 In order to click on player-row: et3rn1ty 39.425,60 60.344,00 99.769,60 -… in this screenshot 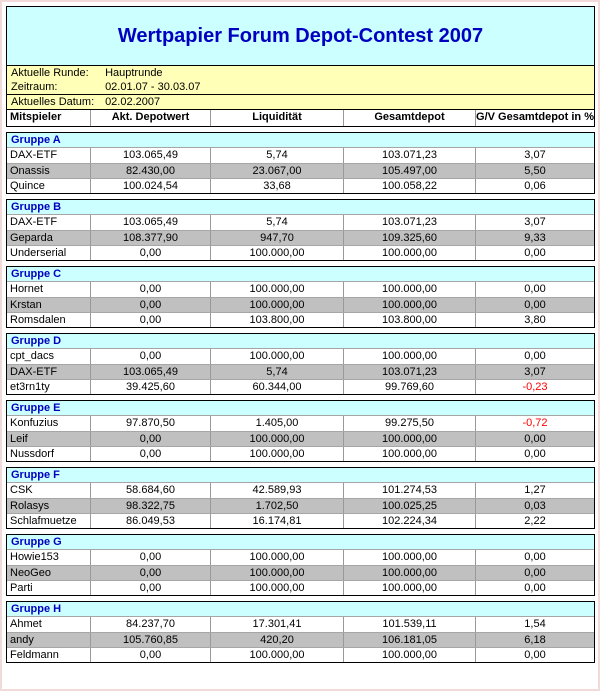, I will do `click(300, 386)`.